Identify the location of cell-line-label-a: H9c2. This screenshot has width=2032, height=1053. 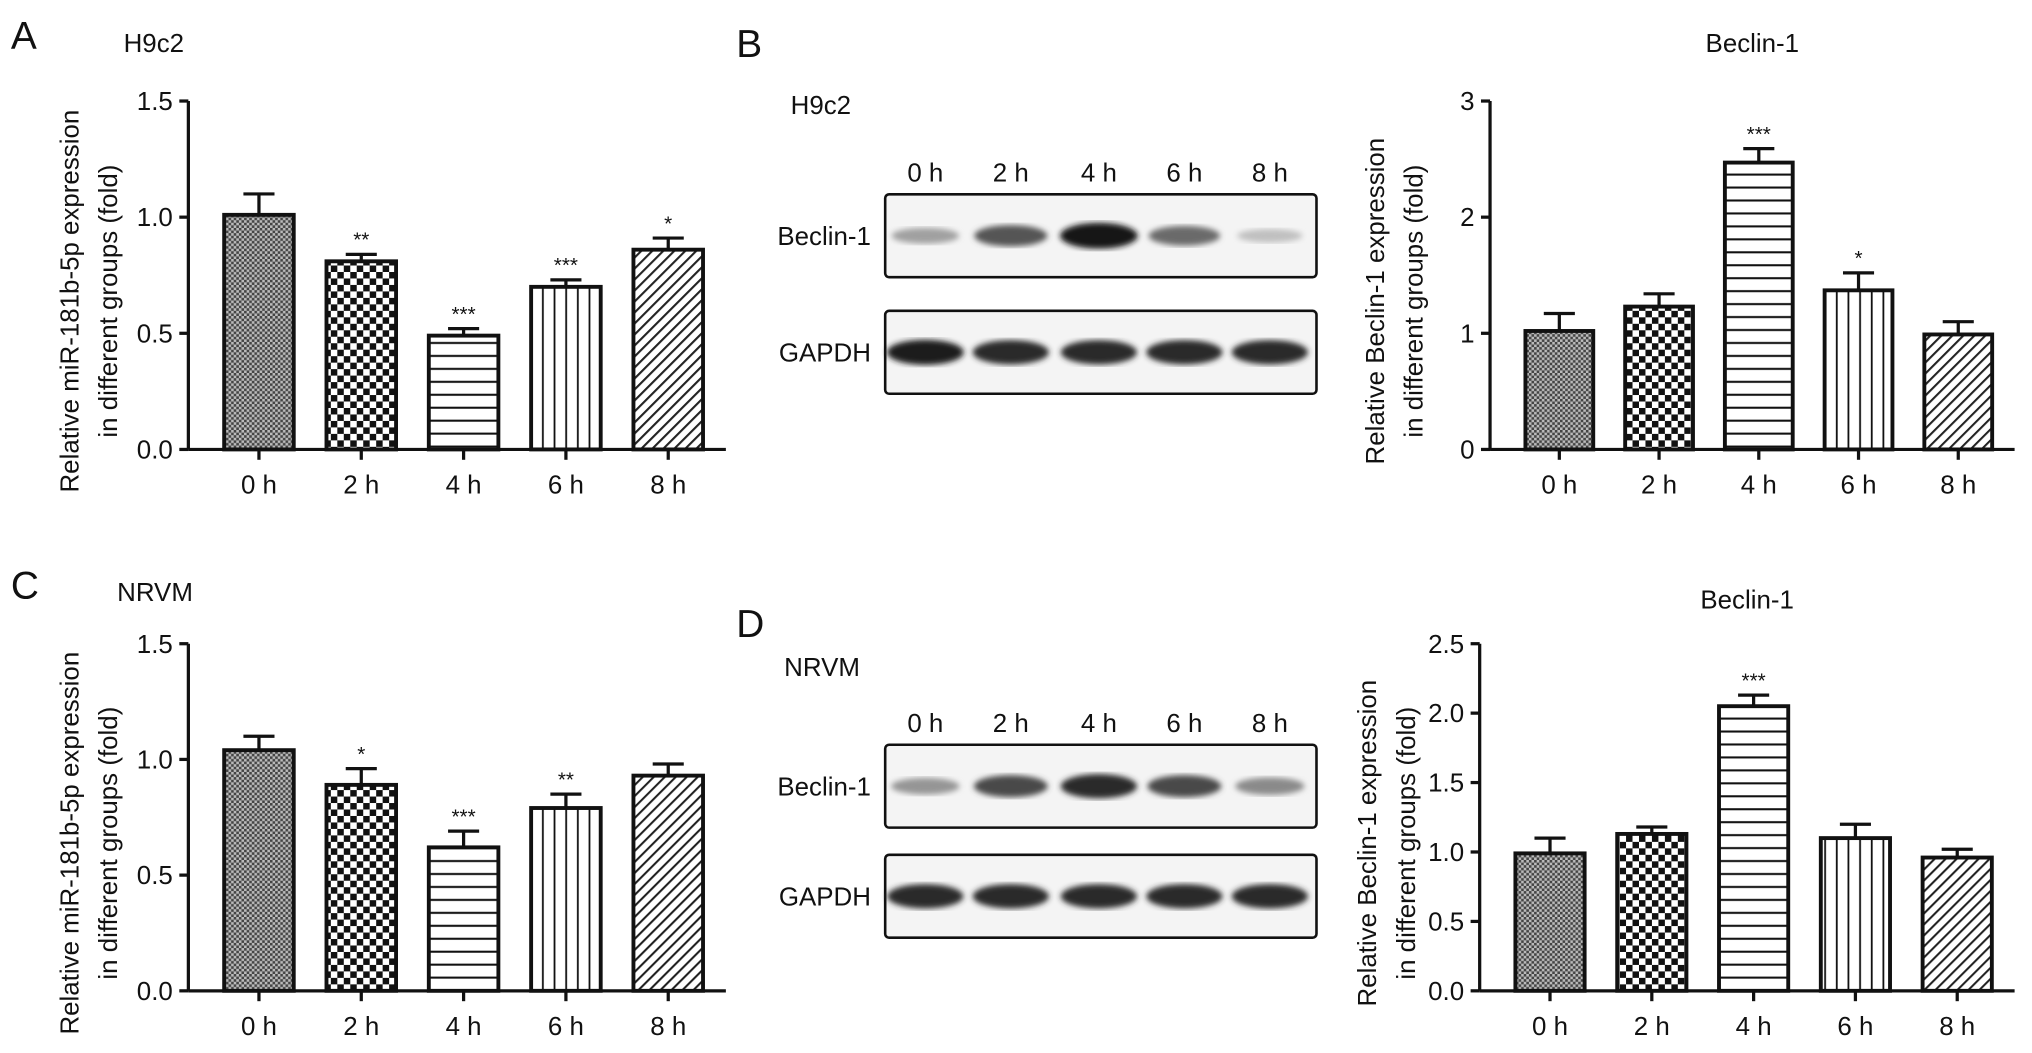
(154, 44).